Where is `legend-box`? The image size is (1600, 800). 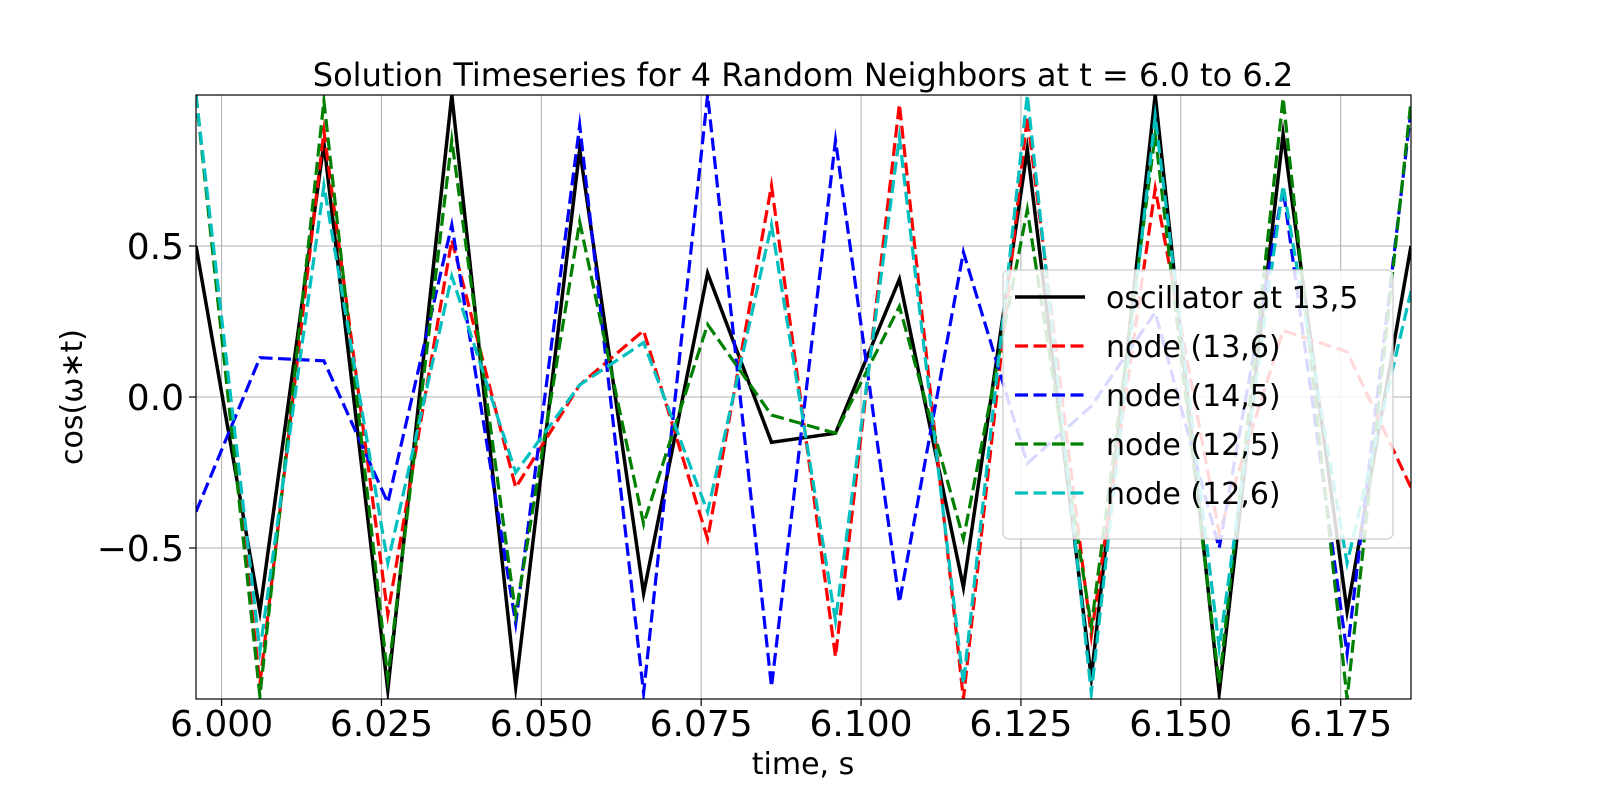
legend-box is located at coordinates (1198, 404).